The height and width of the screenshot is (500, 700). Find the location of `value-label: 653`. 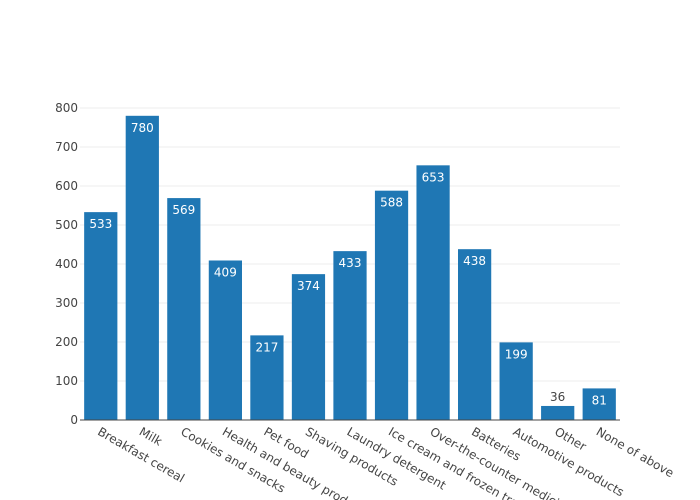

value-label: 653 is located at coordinates (433, 177).